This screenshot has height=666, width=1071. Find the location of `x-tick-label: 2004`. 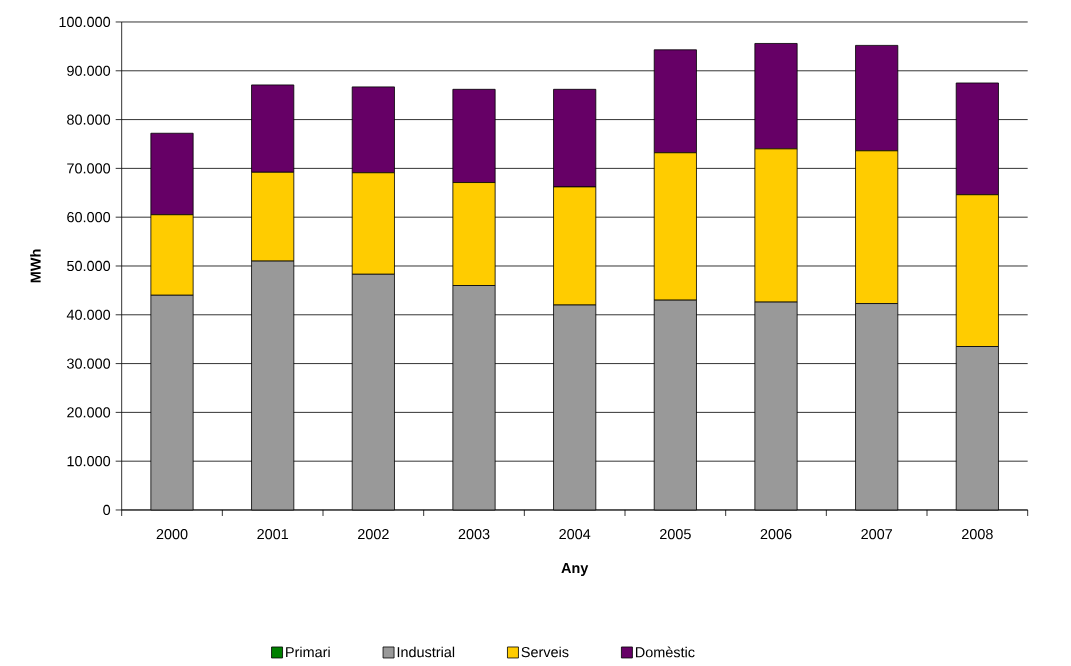

x-tick-label: 2004 is located at coordinates (575, 534).